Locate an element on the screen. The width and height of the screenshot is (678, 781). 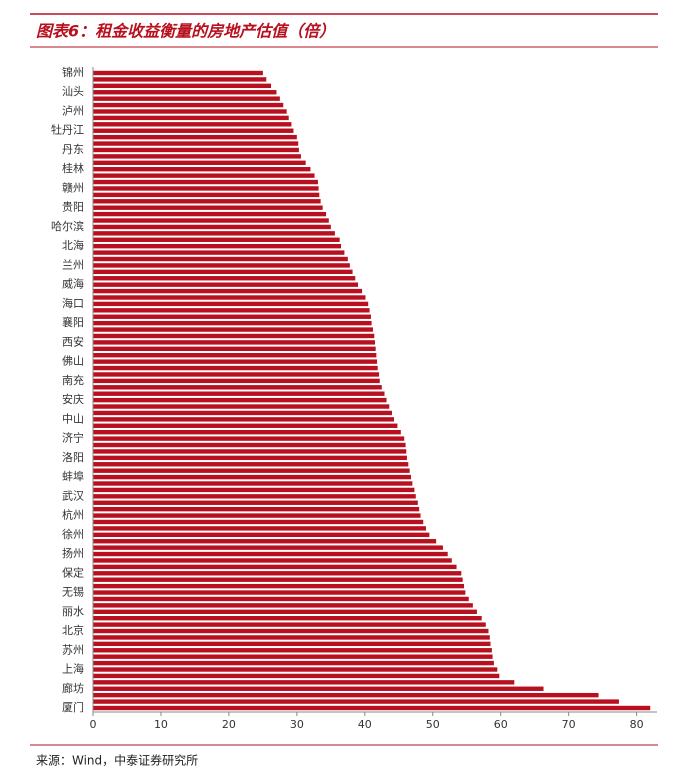
y-tick-label: 苏州 is located at coordinates (73, 649).